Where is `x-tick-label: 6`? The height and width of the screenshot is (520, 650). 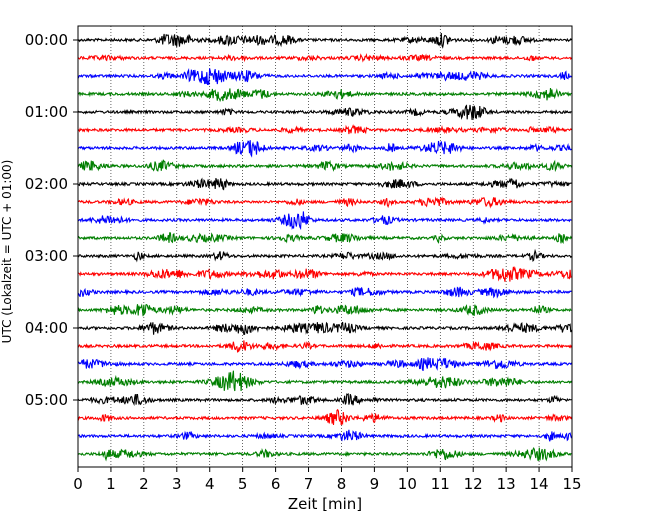 x-tick-label: 6 is located at coordinates (276, 484).